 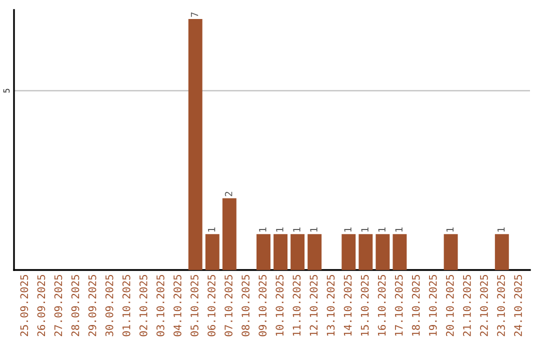 What do you see at coordinates (212, 305) in the screenshot?
I see `x-tick-label: 06.10.2025` at bounding box center [212, 305].